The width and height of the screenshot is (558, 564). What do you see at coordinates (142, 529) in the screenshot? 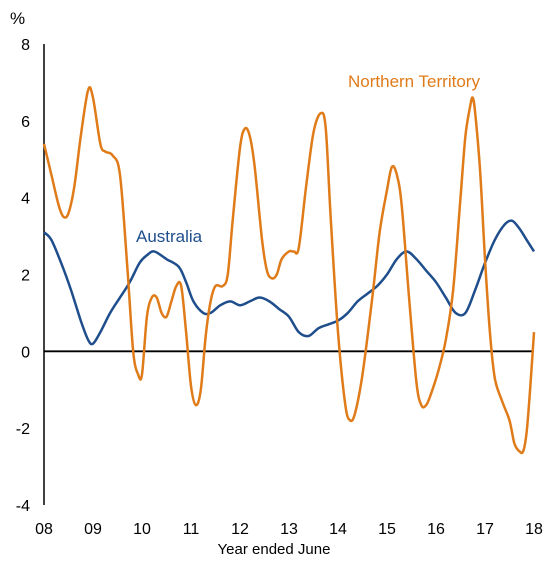
I see `x-tick-label: 10` at bounding box center [142, 529].